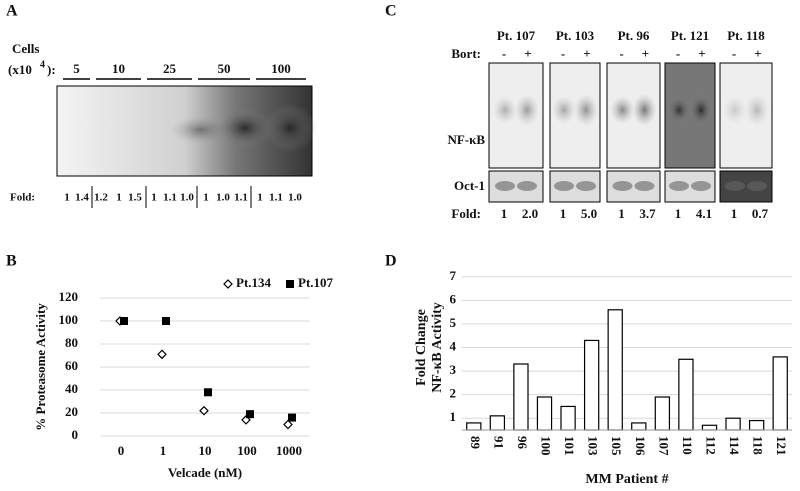  I want to click on units-label: (x10, so click(20, 69).